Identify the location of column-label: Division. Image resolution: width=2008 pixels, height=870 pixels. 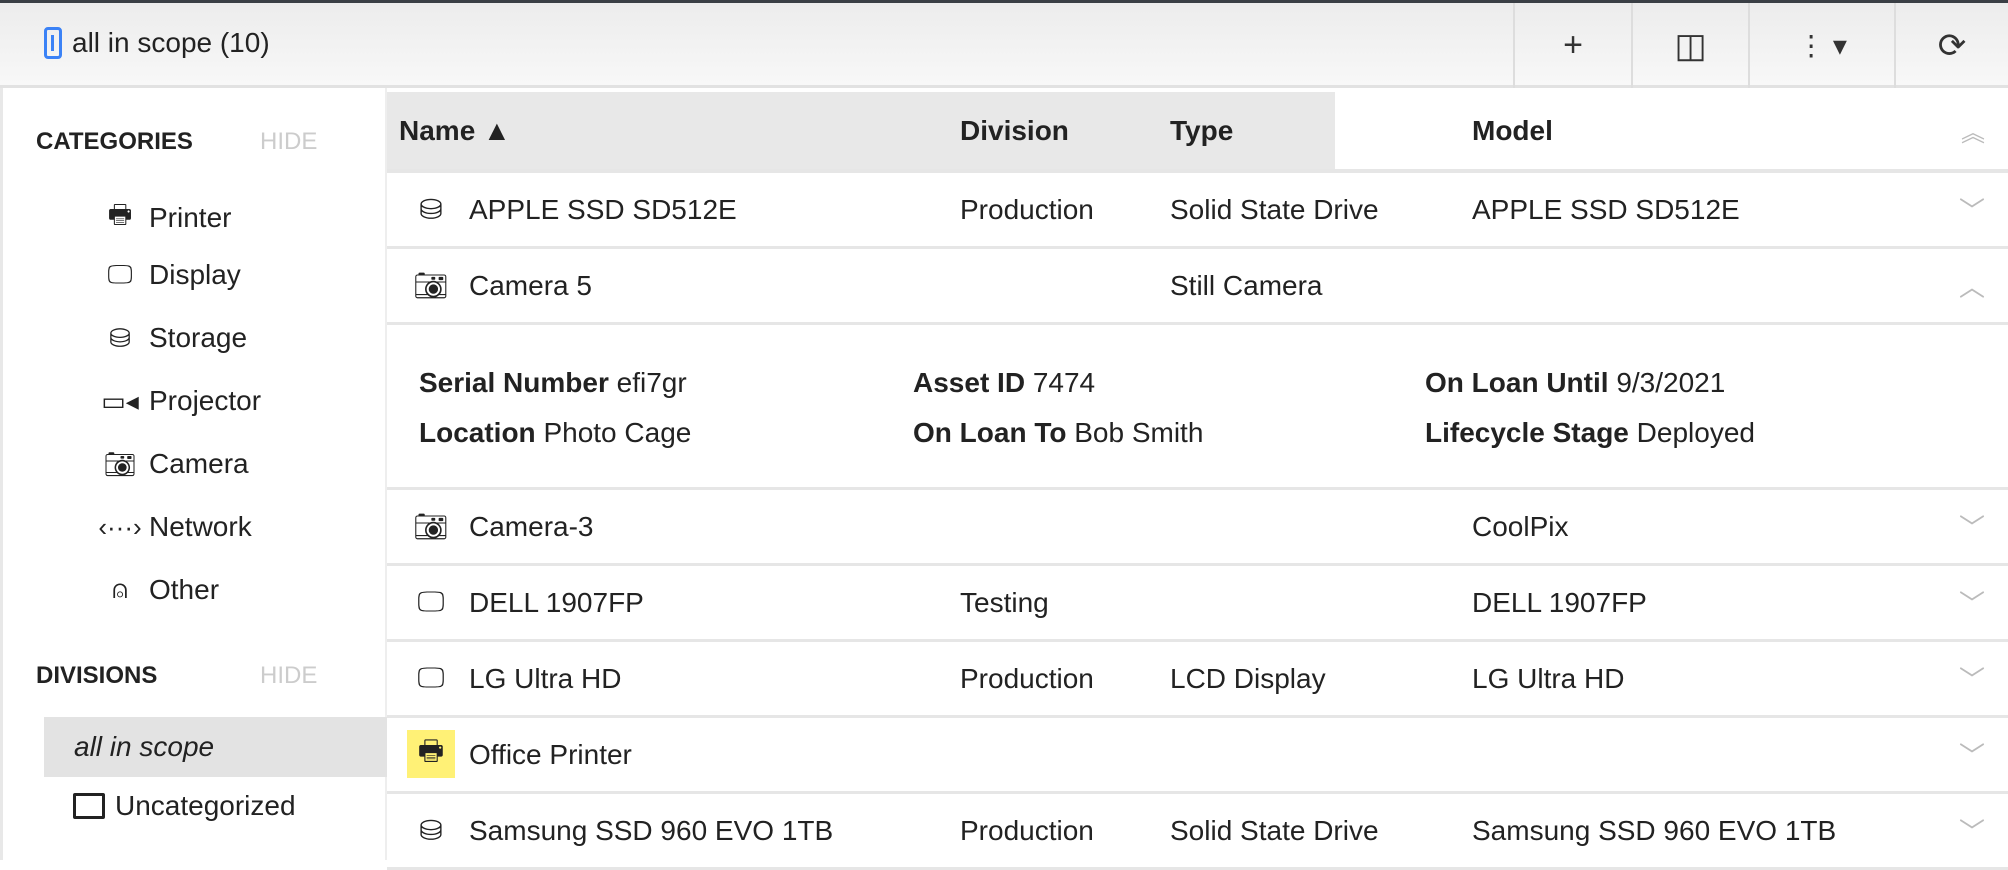
(1014, 130).